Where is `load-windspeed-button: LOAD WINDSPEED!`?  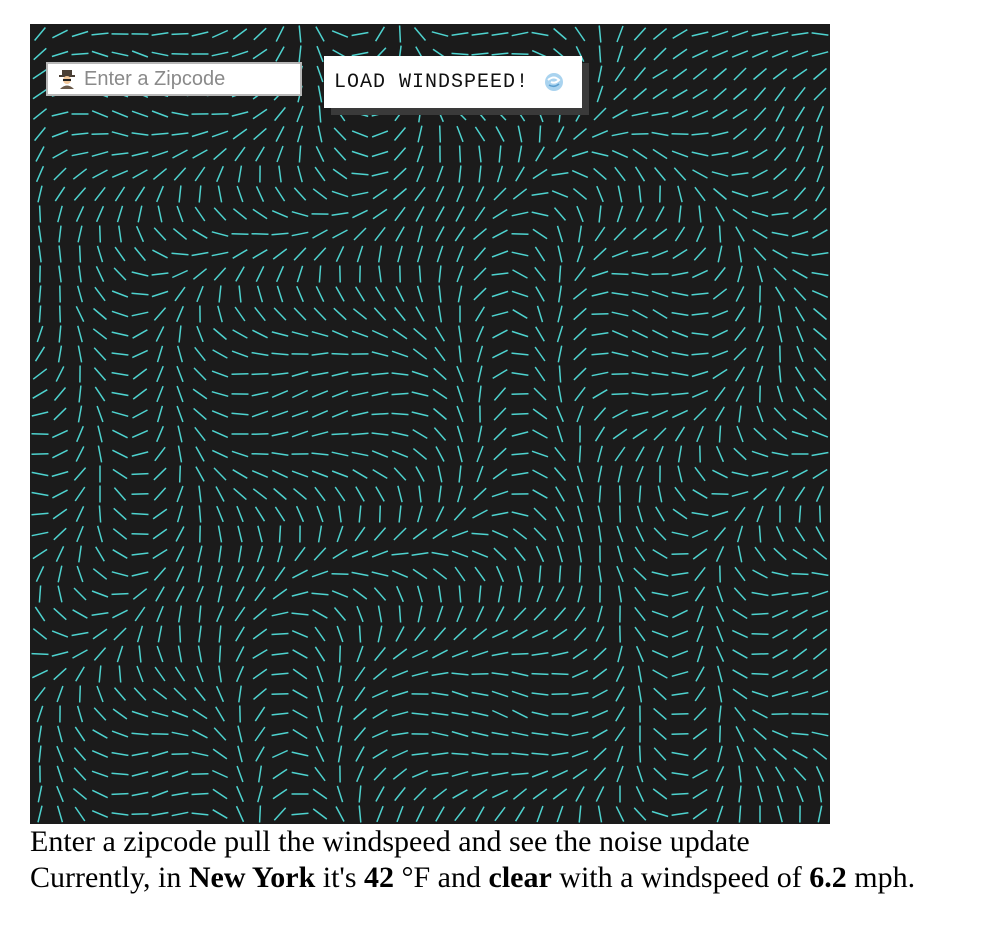
load-windspeed-button: LOAD WINDSPEED! is located at coordinates (453, 82).